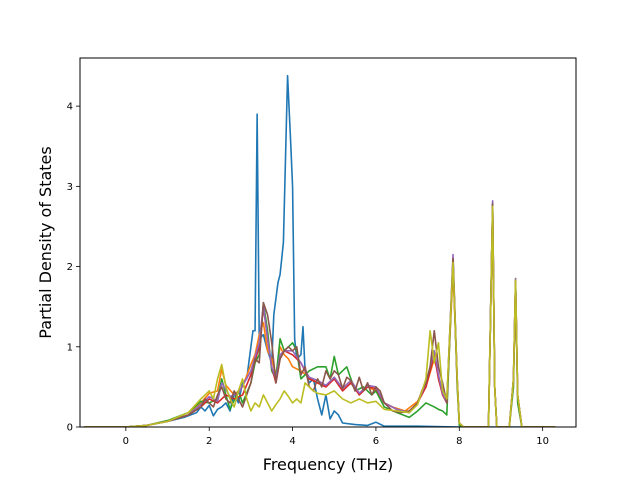 This screenshot has height=480, width=640. Describe the element at coordinates (45, 242) in the screenshot. I see `y-axis-label: Partial Density of States` at that location.